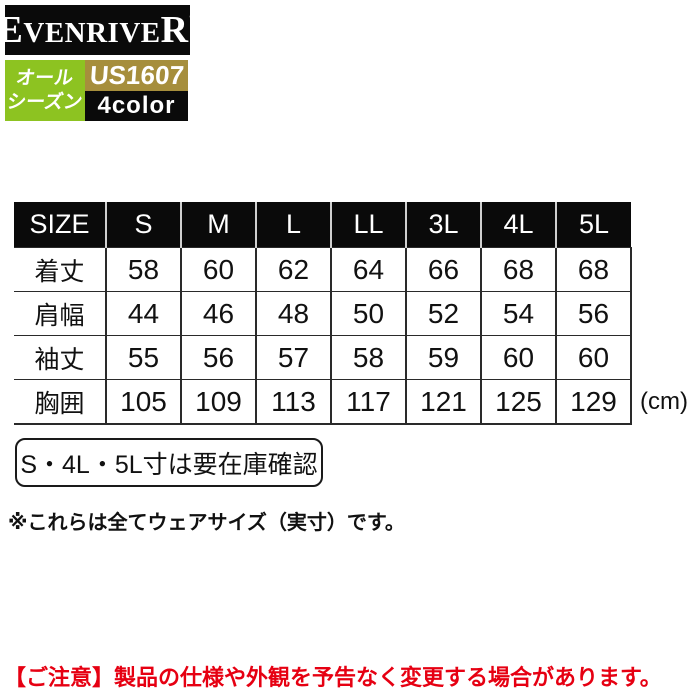 The image size is (700, 700). Describe the element at coordinates (443, 225) in the screenshot. I see `header-cell-3l: 3L` at that location.